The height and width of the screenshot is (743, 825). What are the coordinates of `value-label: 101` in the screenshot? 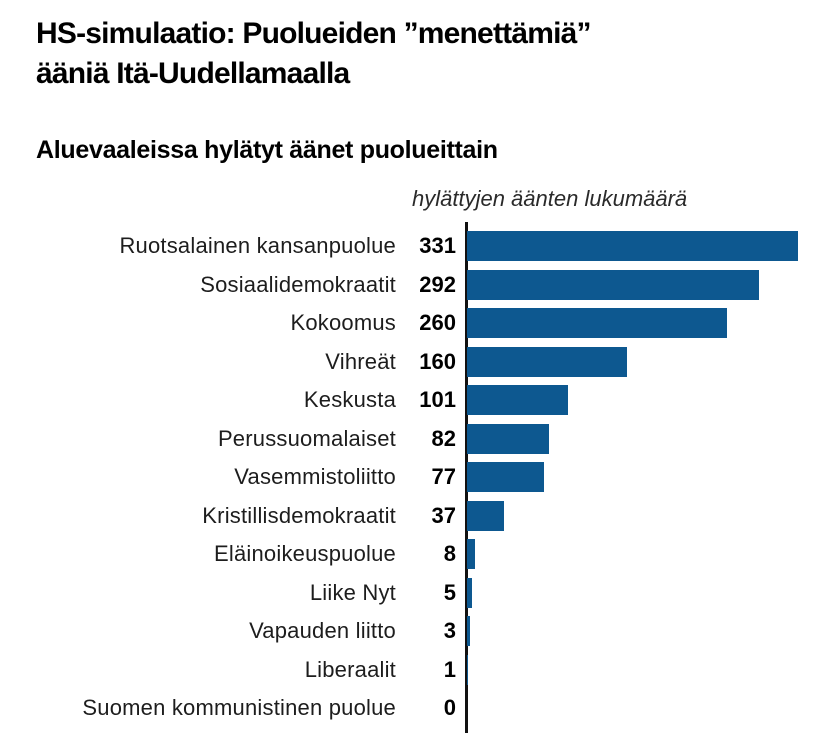 It's located at (437, 399).